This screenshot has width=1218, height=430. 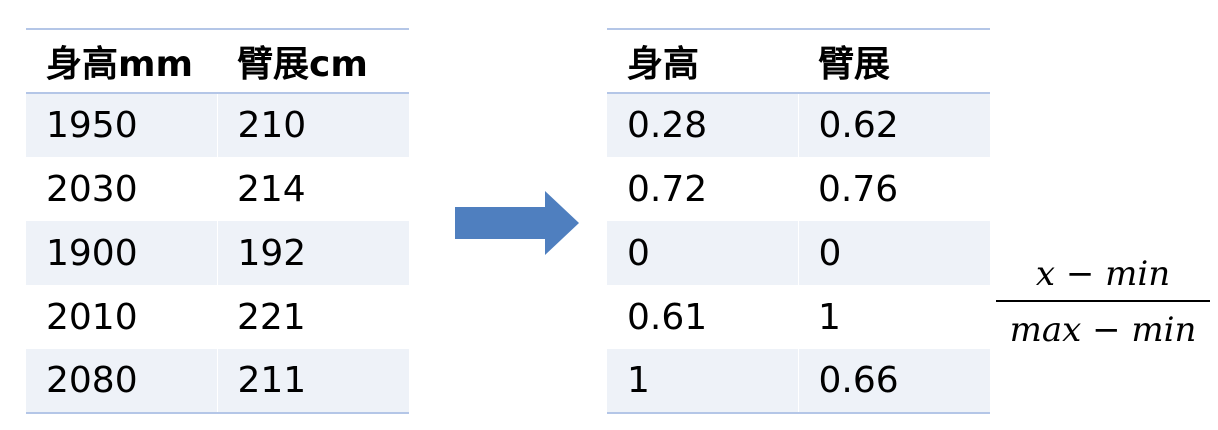 What do you see at coordinates (667, 317) in the screenshot?
I see `height-cell: 0.61` at bounding box center [667, 317].